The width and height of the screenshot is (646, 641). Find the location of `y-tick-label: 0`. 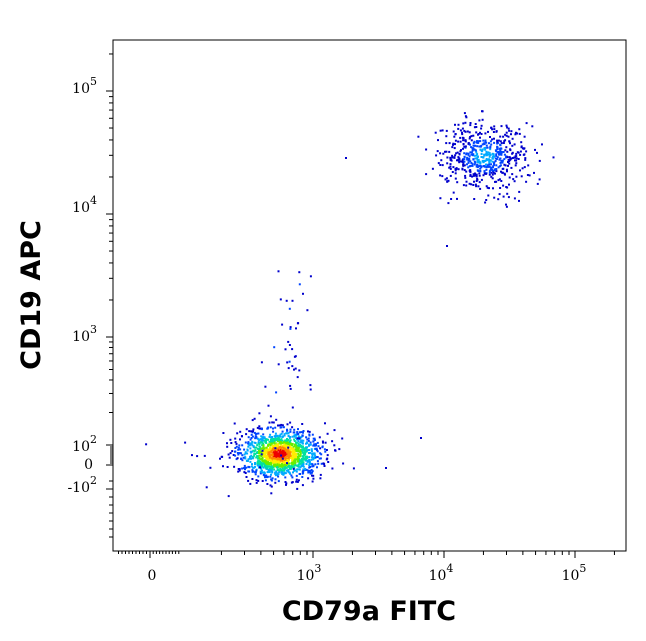

y-tick-label: 0 is located at coordinates (88, 465).